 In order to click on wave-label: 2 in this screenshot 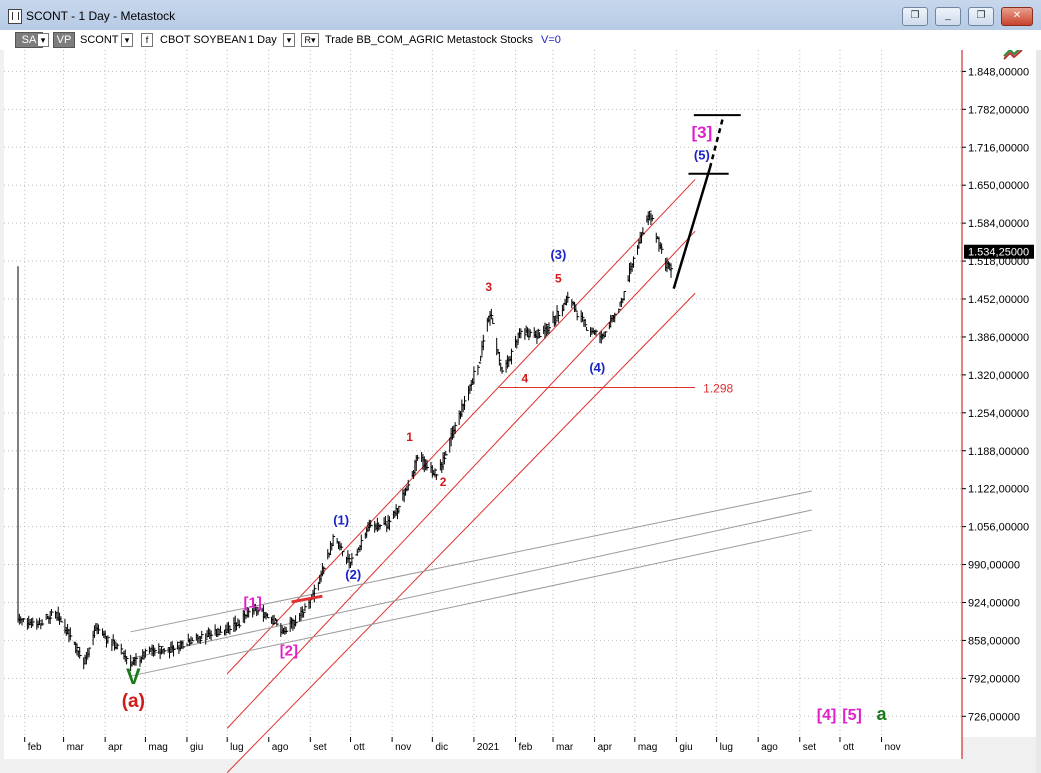, I will do `click(443, 482)`.